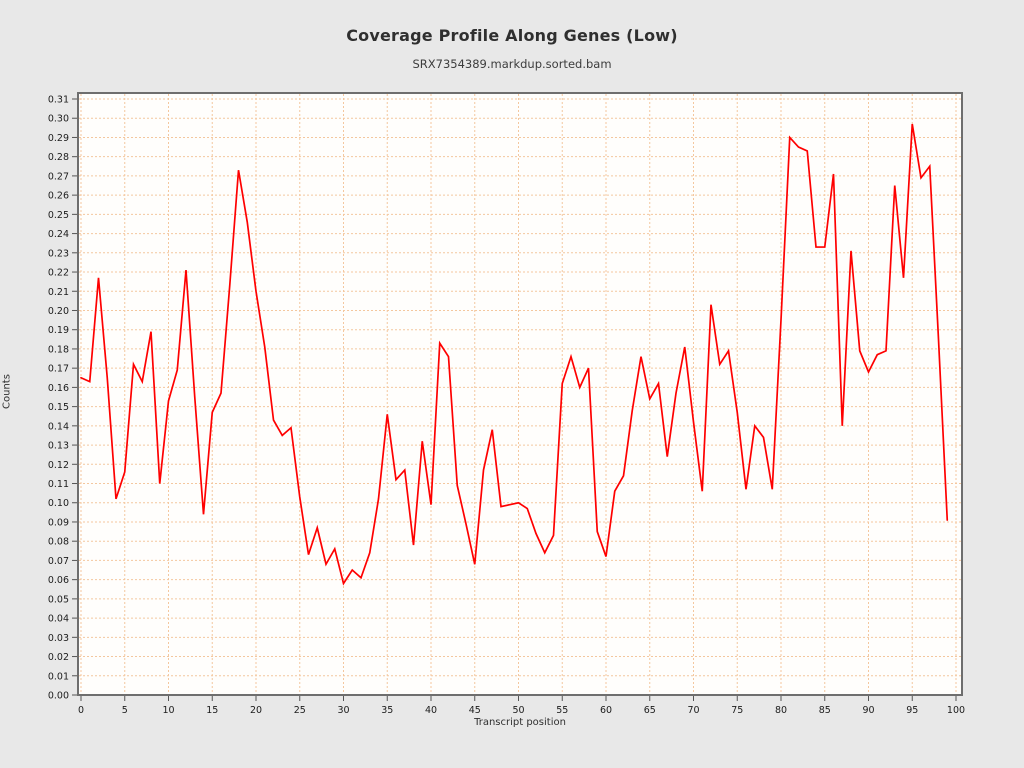 This screenshot has width=1024, height=768. What do you see at coordinates (168, 710) in the screenshot?
I see `svg-text: 10` at bounding box center [168, 710].